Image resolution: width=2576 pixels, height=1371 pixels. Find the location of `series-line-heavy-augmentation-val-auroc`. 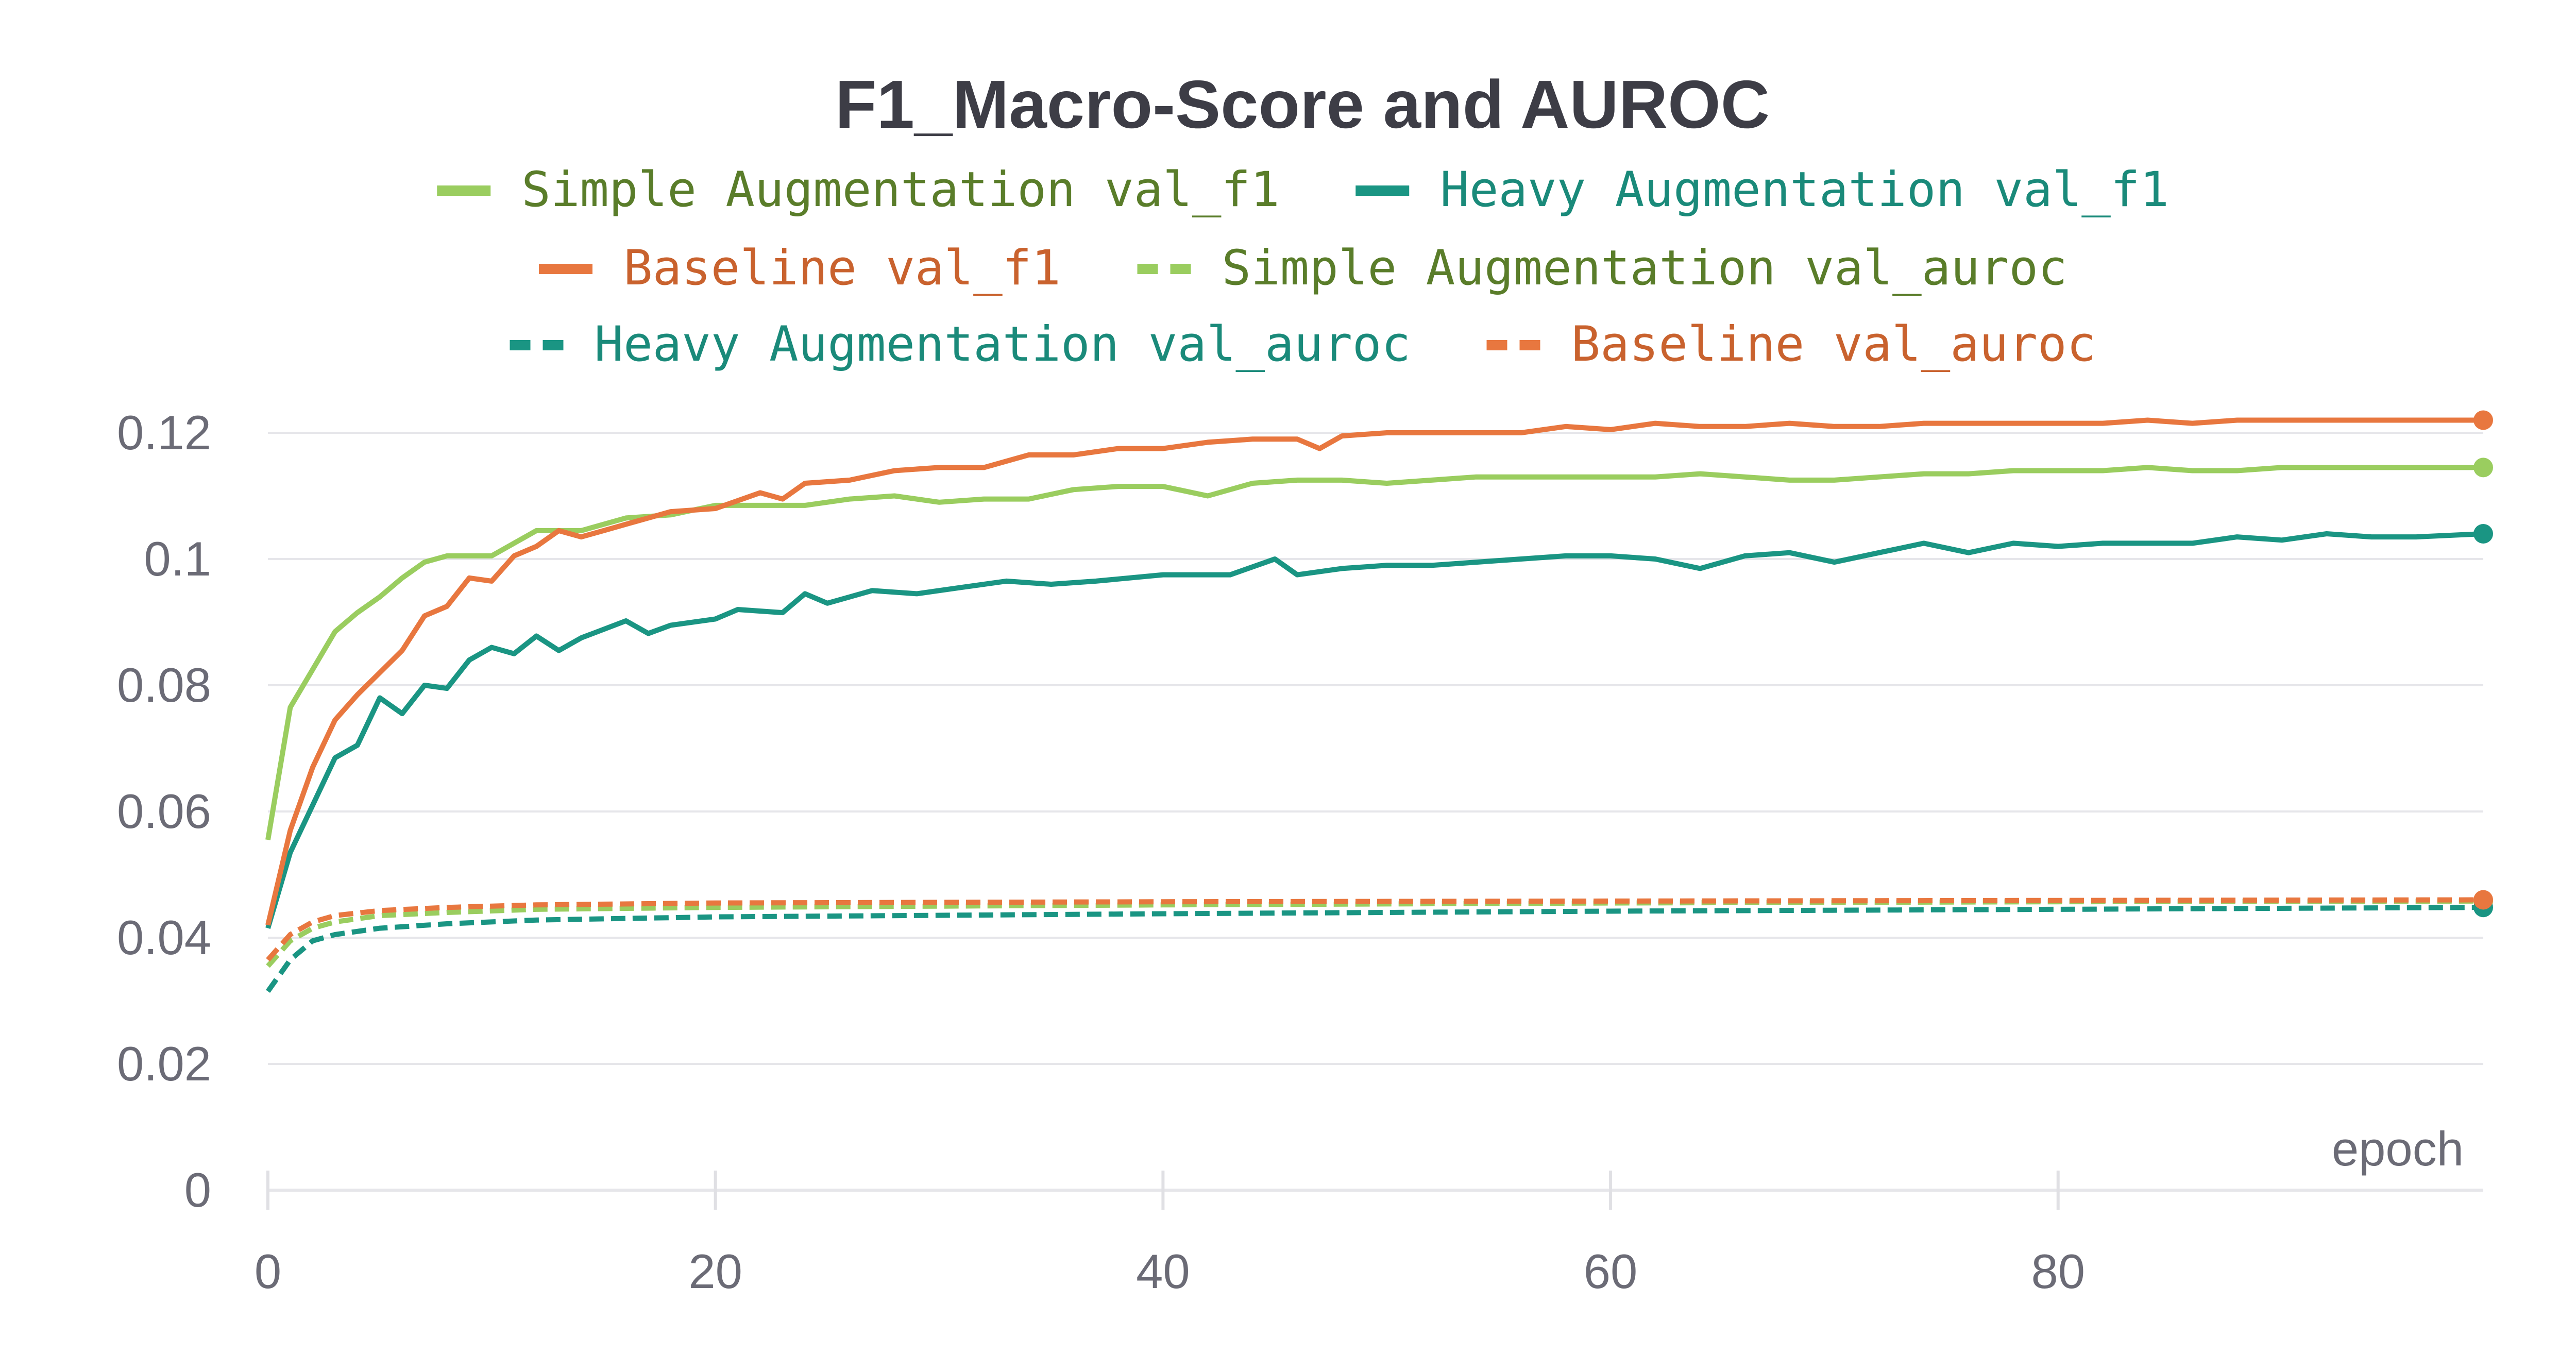

series-line-heavy-augmentation-val-auroc is located at coordinates (1375, 949).